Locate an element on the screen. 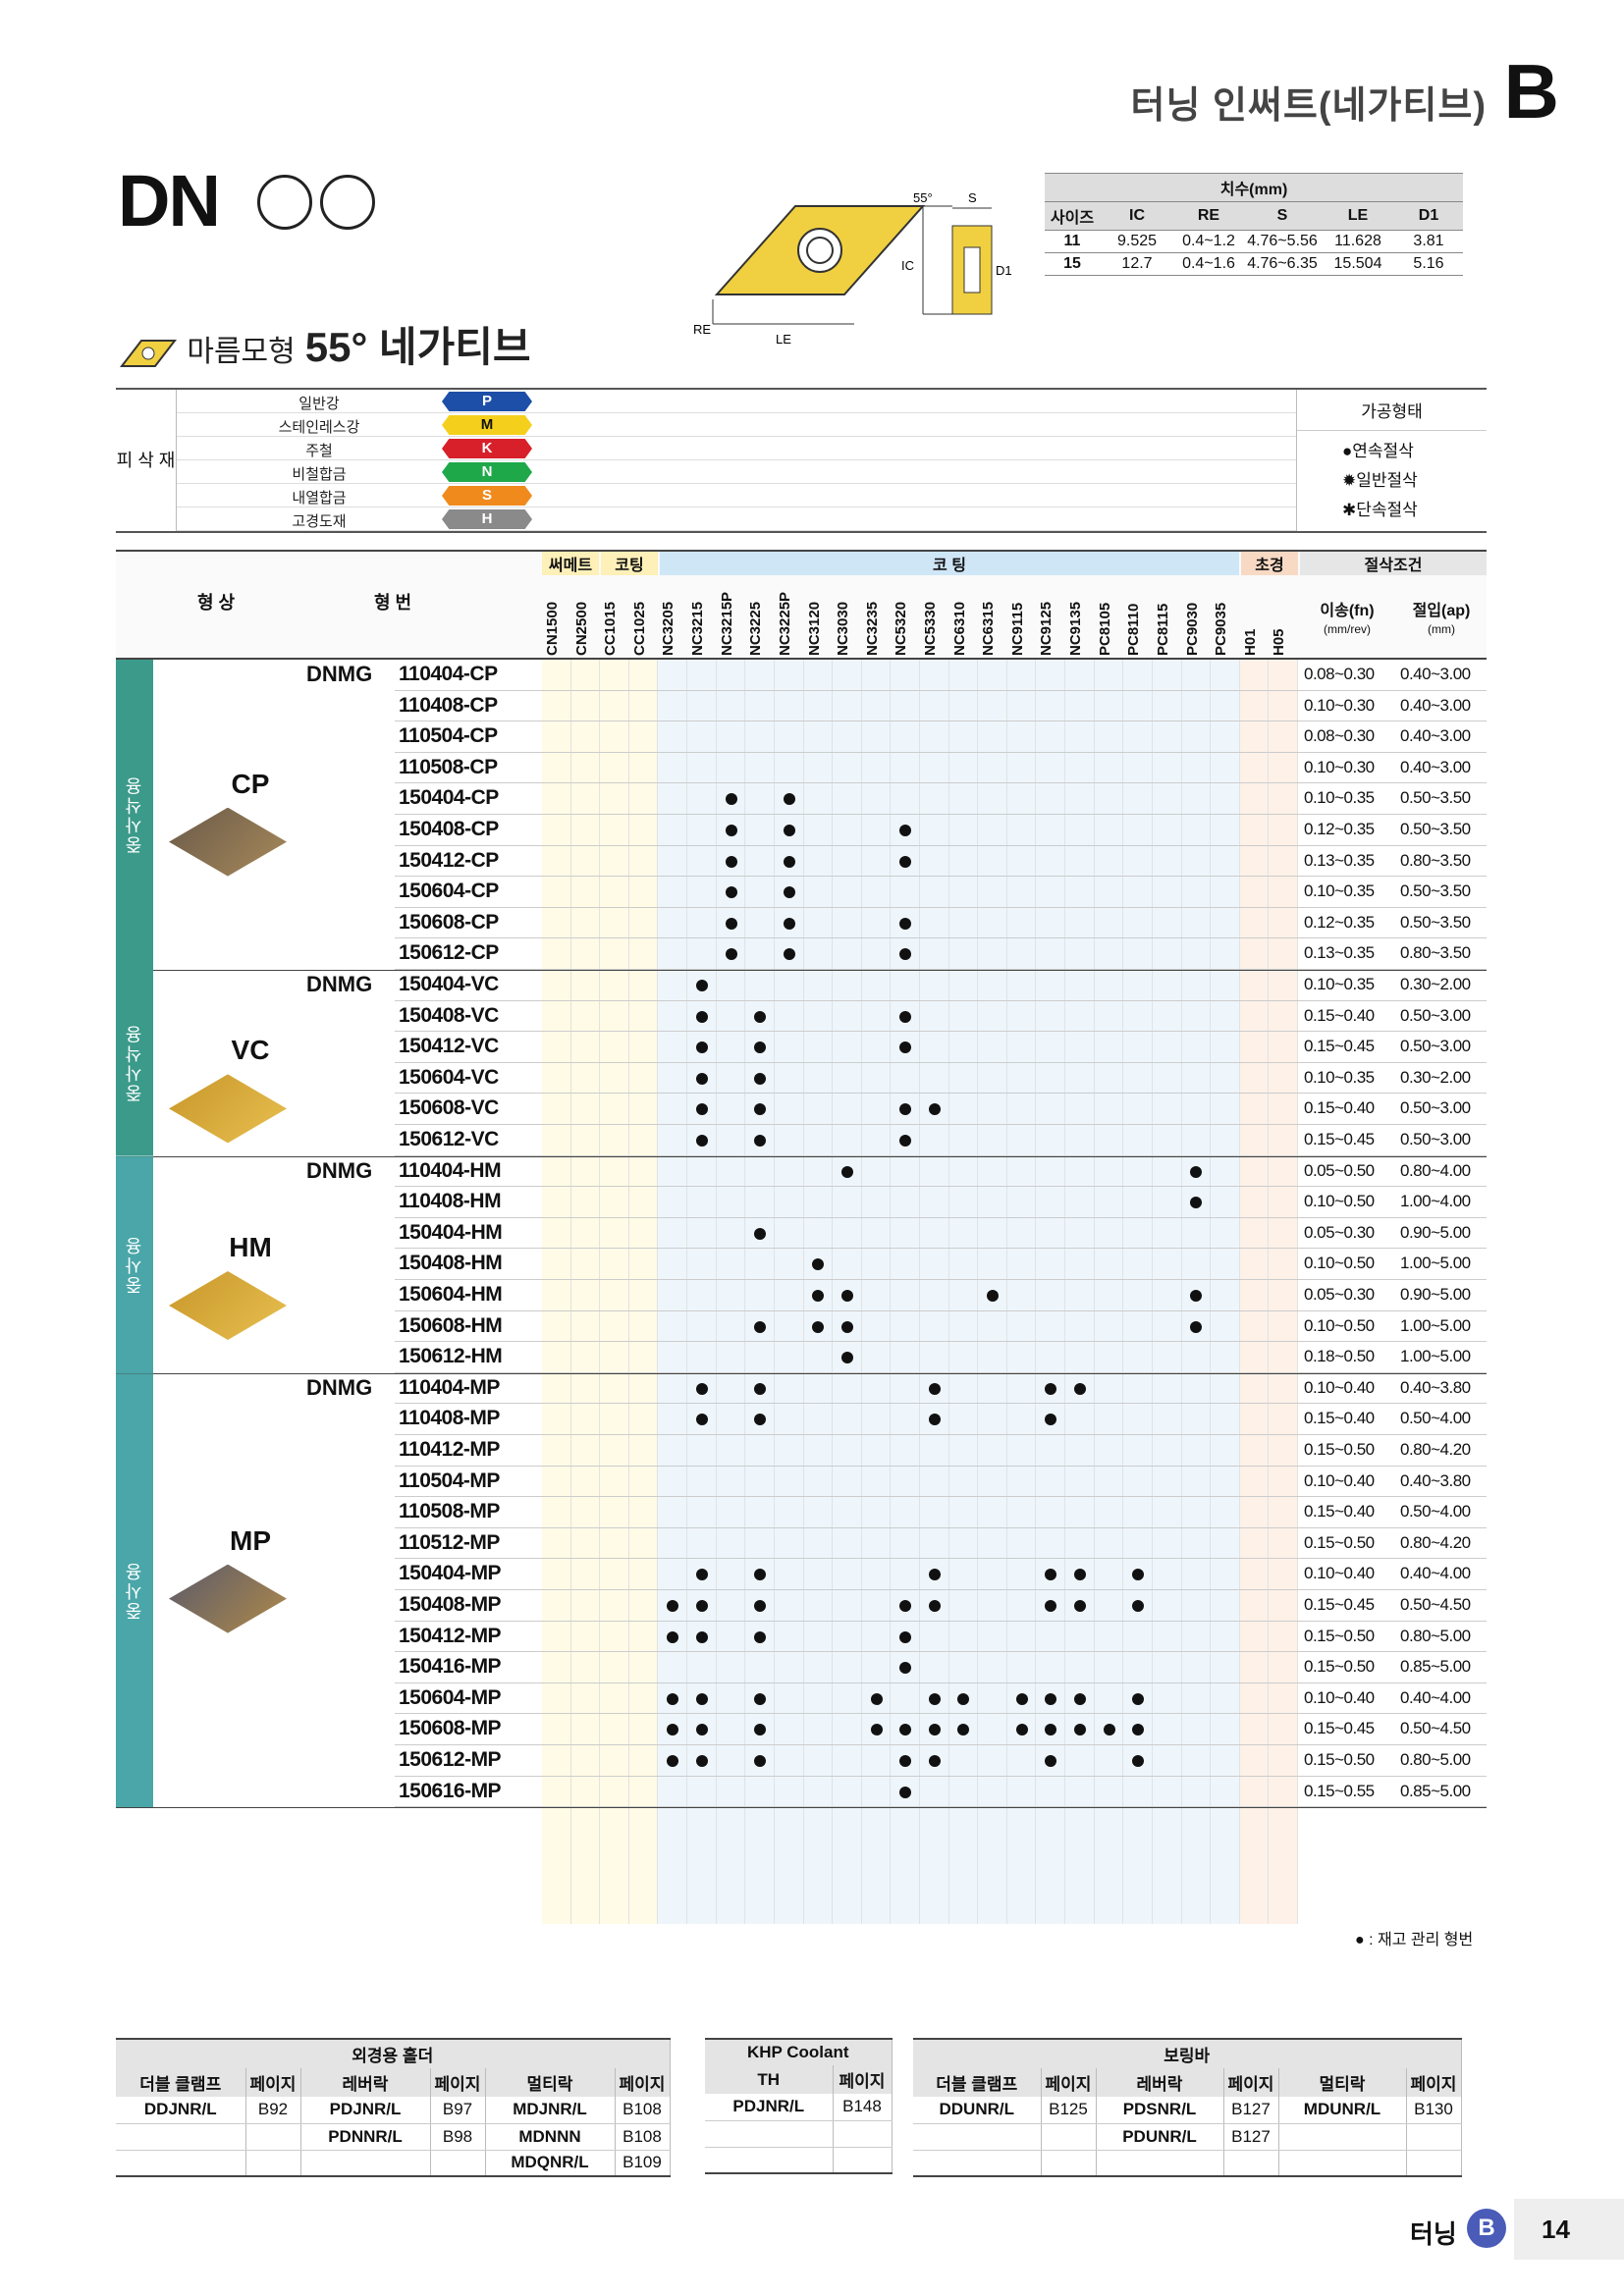  holder-cell: B130 is located at coordinates (1434, 2110).